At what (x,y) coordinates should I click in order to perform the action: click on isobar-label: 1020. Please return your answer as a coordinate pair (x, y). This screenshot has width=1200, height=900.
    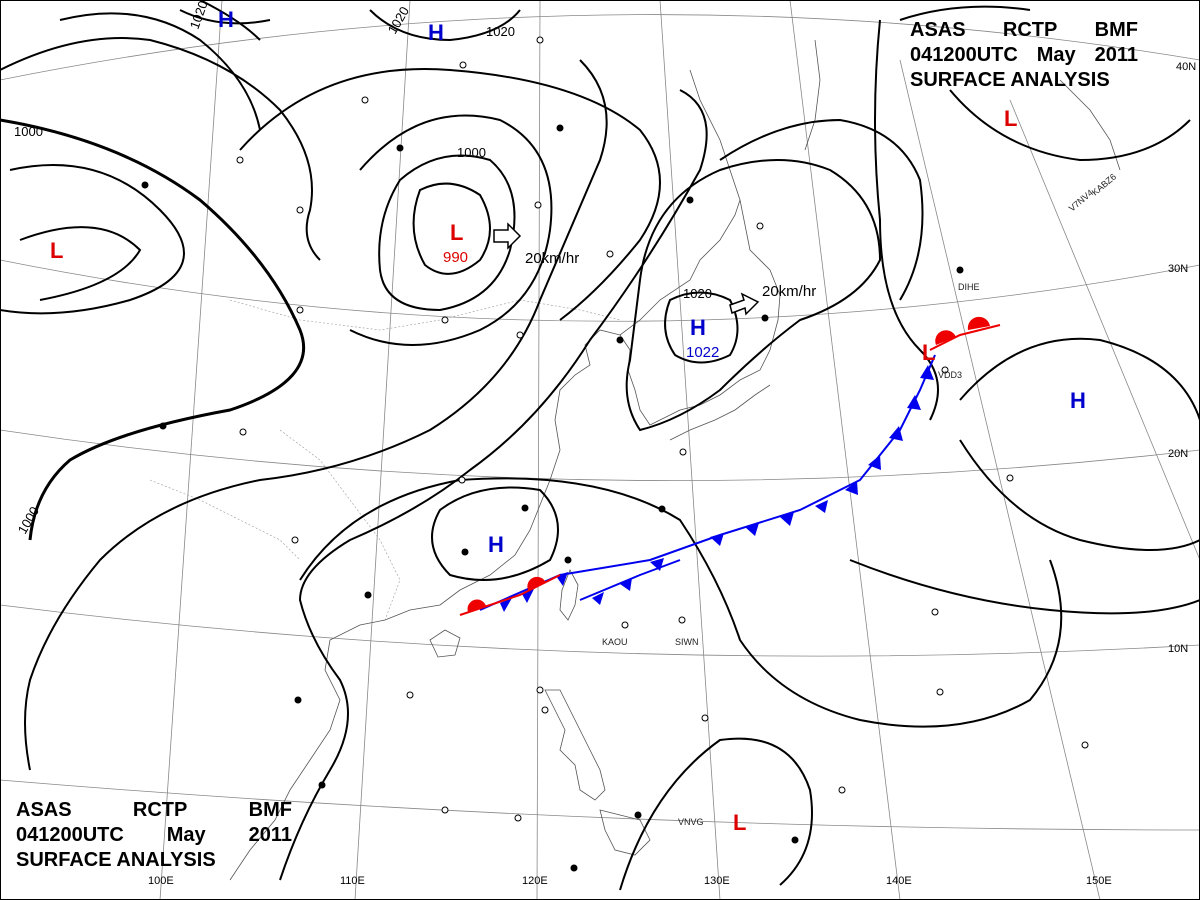
    Looking at the image, I should click on (500, 31).